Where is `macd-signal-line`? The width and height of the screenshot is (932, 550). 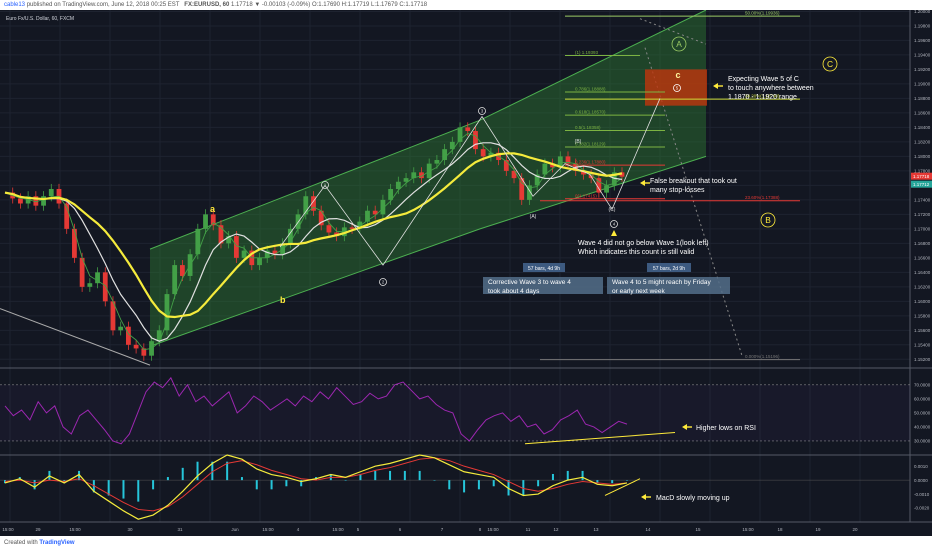
macd-signal-line is located at coordinates (316, 484).